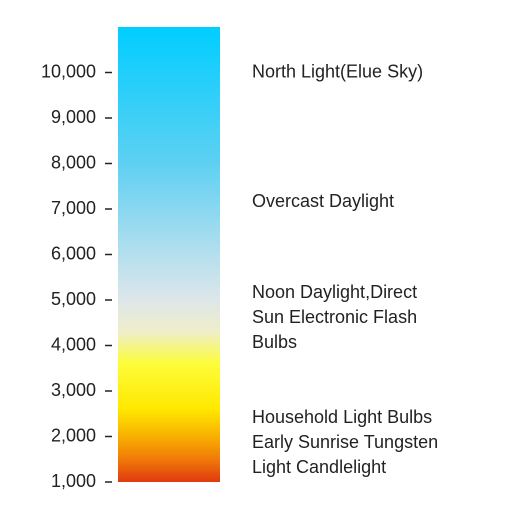  Describe the element at coordinates (73, 390) in the screenshot. I see `y-tick-label: 3,000` at that location.